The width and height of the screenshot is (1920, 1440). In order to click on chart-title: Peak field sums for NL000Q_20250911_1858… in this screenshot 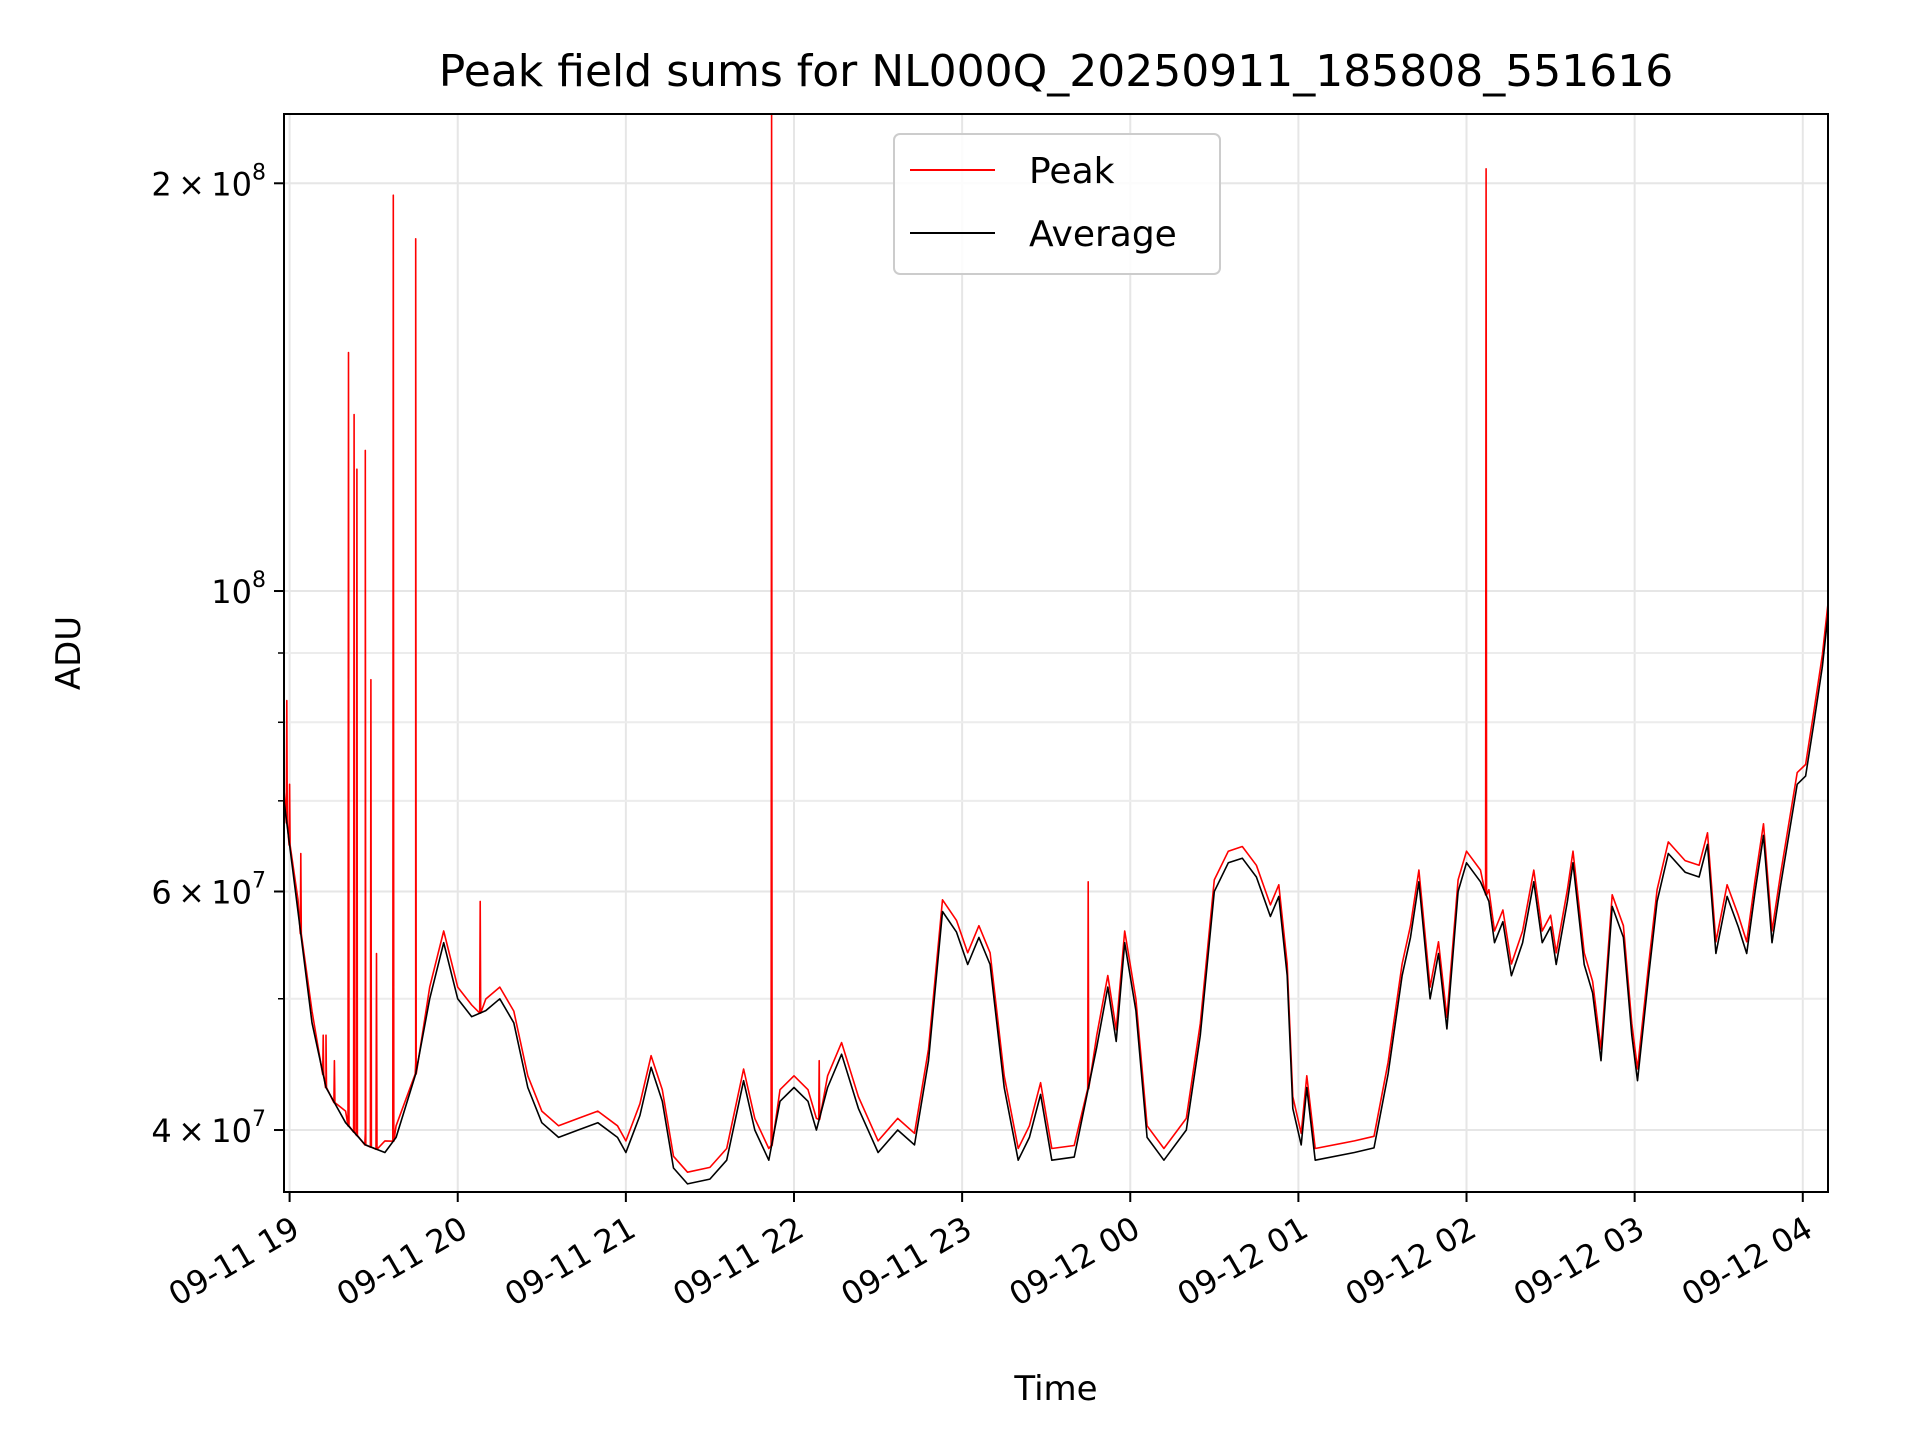, I will do `click(1056, 71)`.